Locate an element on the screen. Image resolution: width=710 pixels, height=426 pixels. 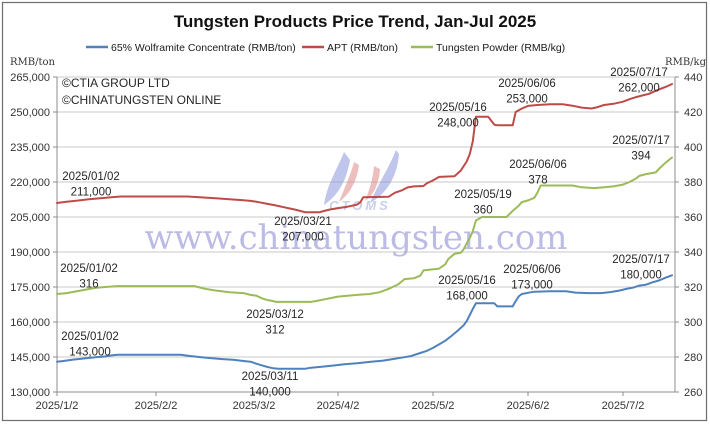
y-right-tick-label: 300 is located at coordinates (693, 323).